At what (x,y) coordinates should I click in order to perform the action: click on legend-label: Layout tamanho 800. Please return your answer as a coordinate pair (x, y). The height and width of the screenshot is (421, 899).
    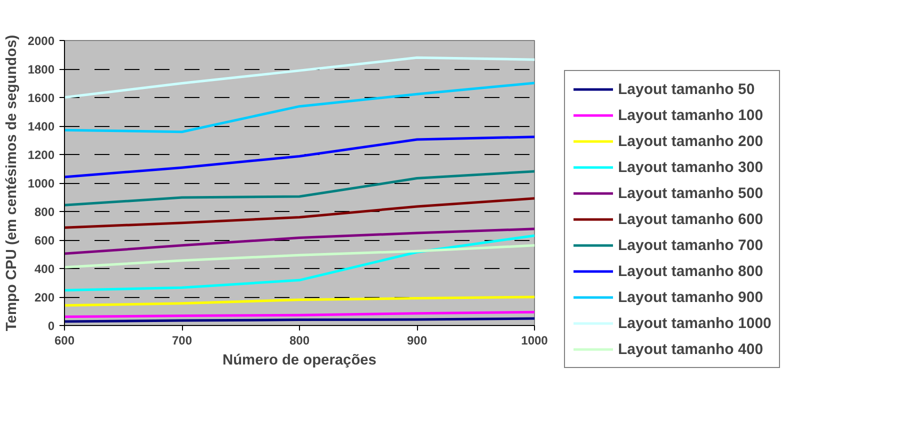
    Looking at the image, I should click on (691, 271).